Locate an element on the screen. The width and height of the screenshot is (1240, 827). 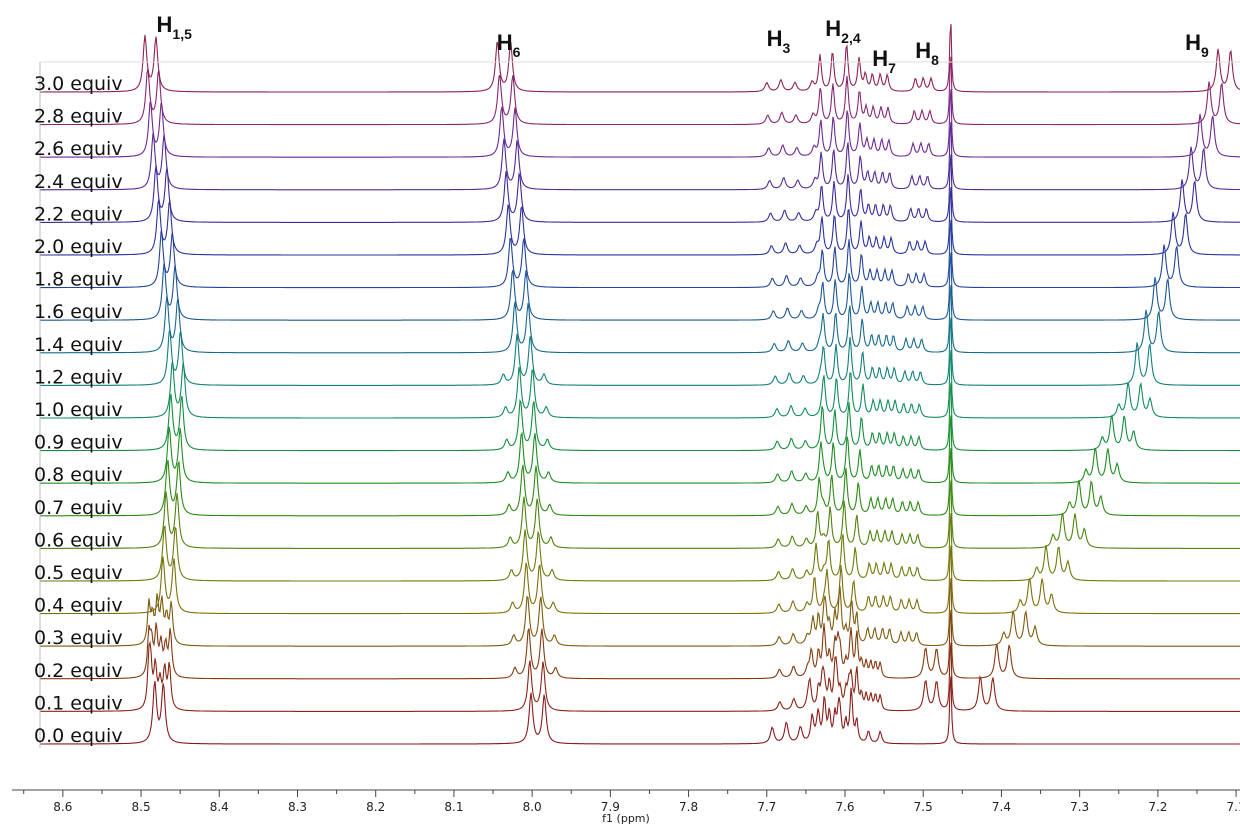
x-tick-label-8.0: 8.0 is located at coordinates (532, 807).